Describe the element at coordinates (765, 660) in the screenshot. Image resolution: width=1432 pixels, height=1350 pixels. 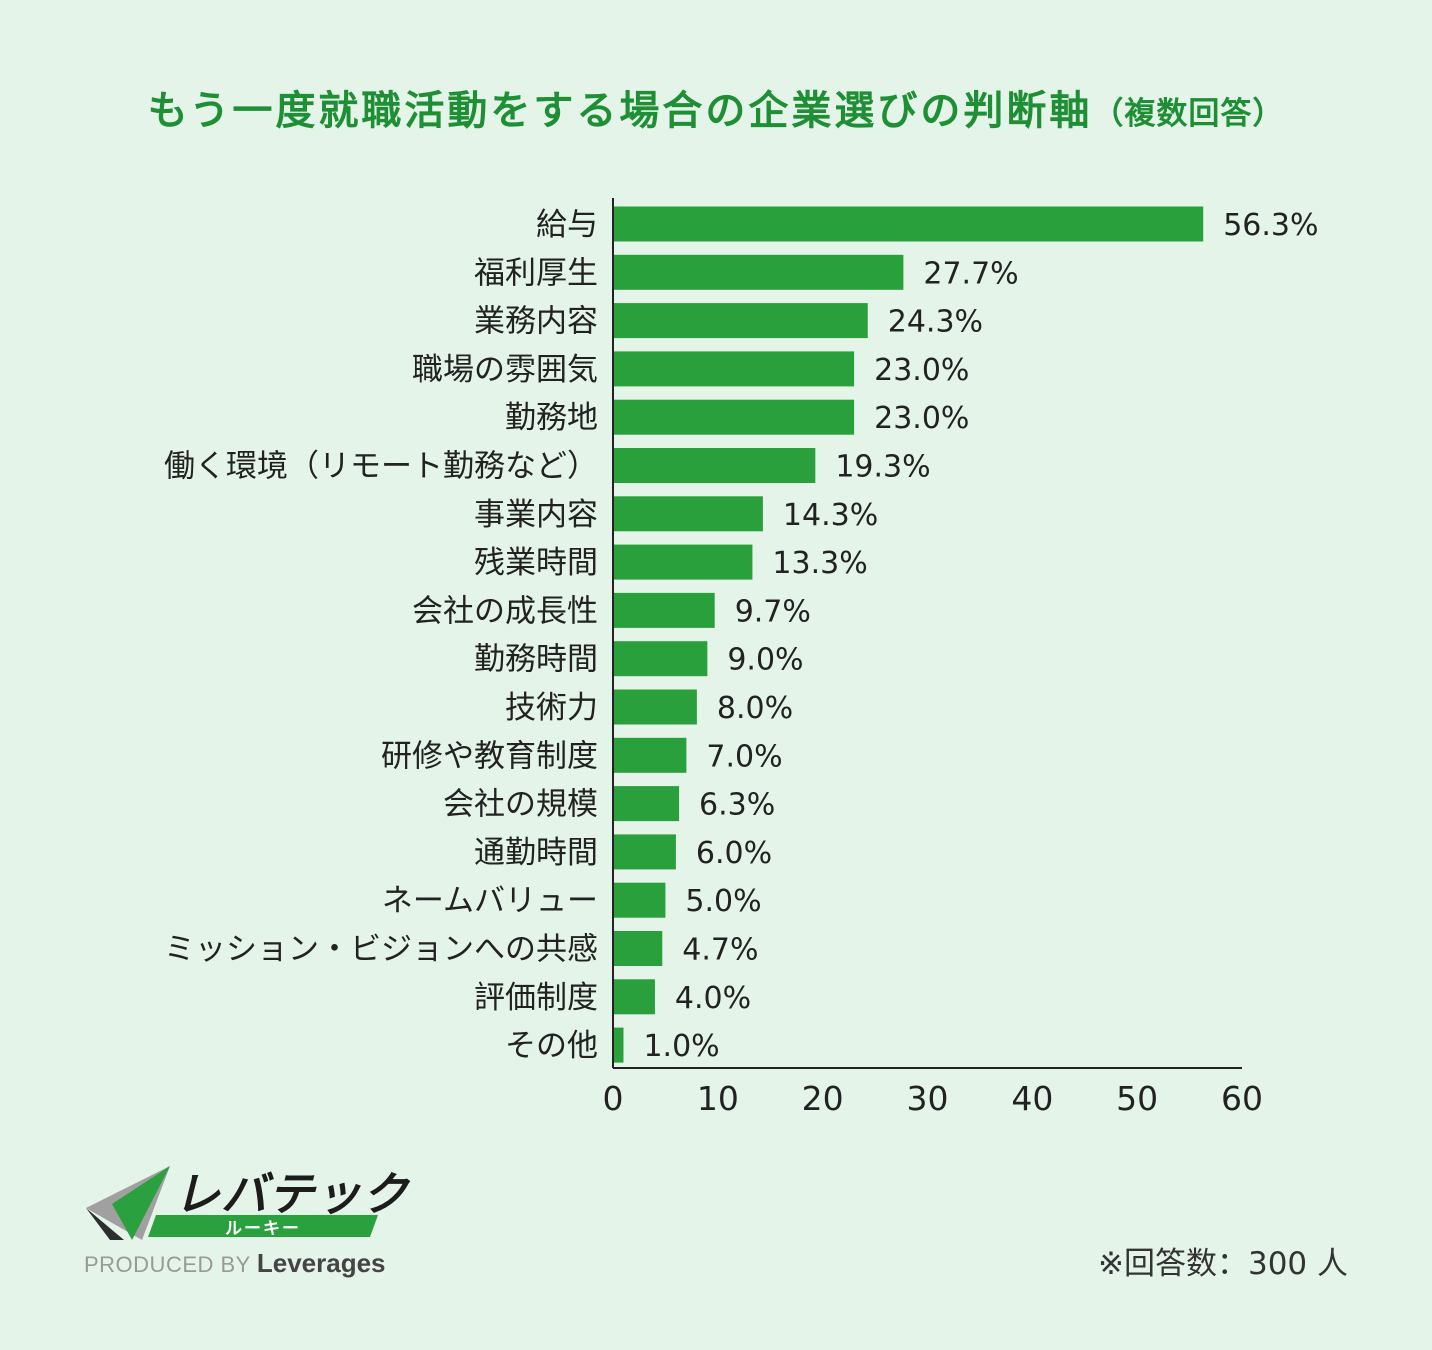
I see `value-label: 9.0%` at that location.